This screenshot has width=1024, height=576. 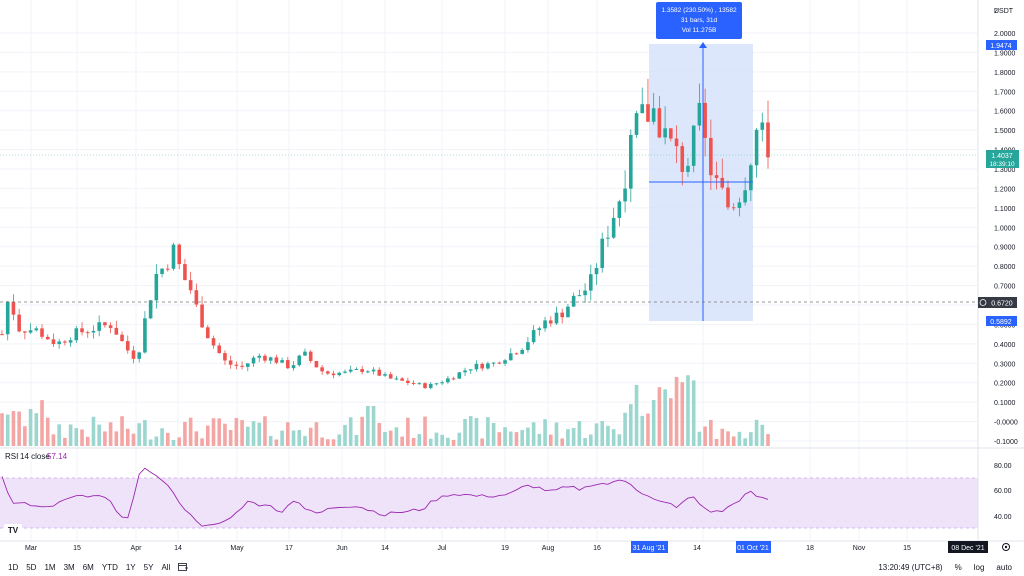 What do you see at coordinates (468, 548) in the screenshot?
I see `time-scale: Mar 15 Apr 14 May 17 Jun 14 Jul 19 Aug 16 14 18 Nov 15` at bounding box center [468, 548].